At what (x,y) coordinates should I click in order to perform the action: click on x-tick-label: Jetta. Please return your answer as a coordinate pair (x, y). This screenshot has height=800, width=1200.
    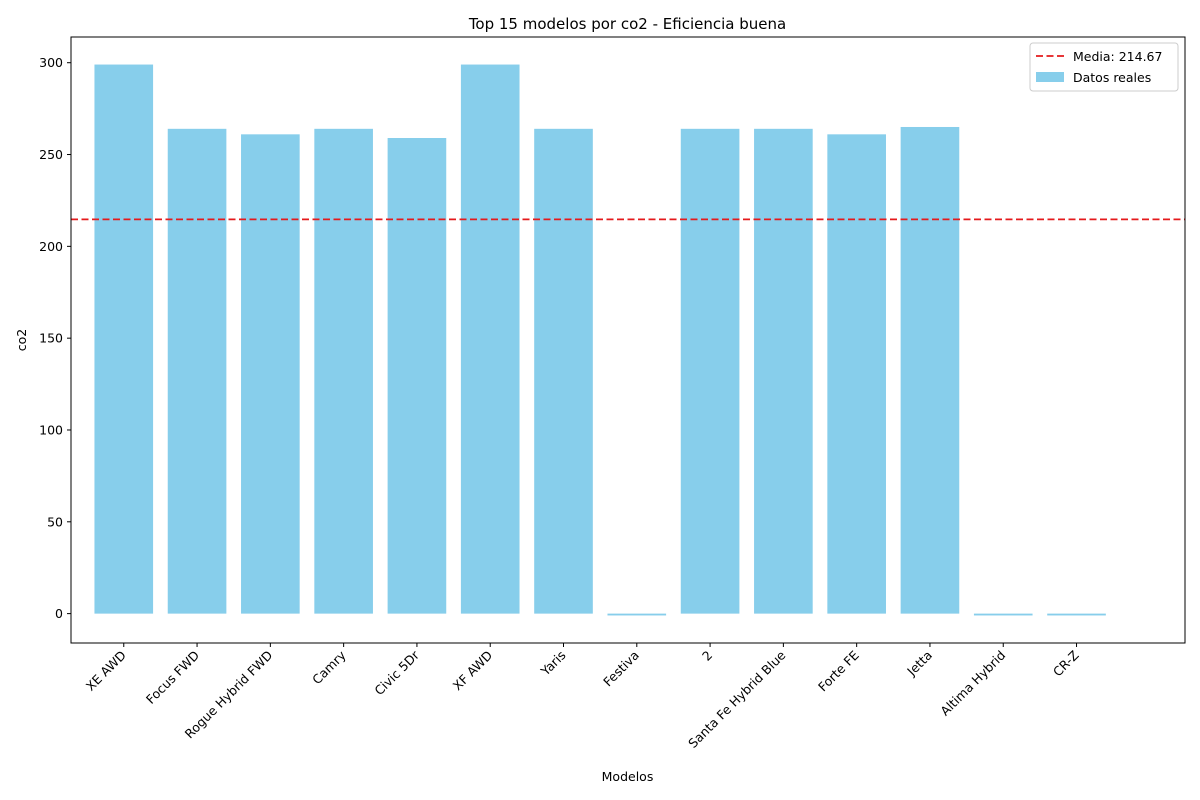
    Looking at the image, I should click on (919, 664).